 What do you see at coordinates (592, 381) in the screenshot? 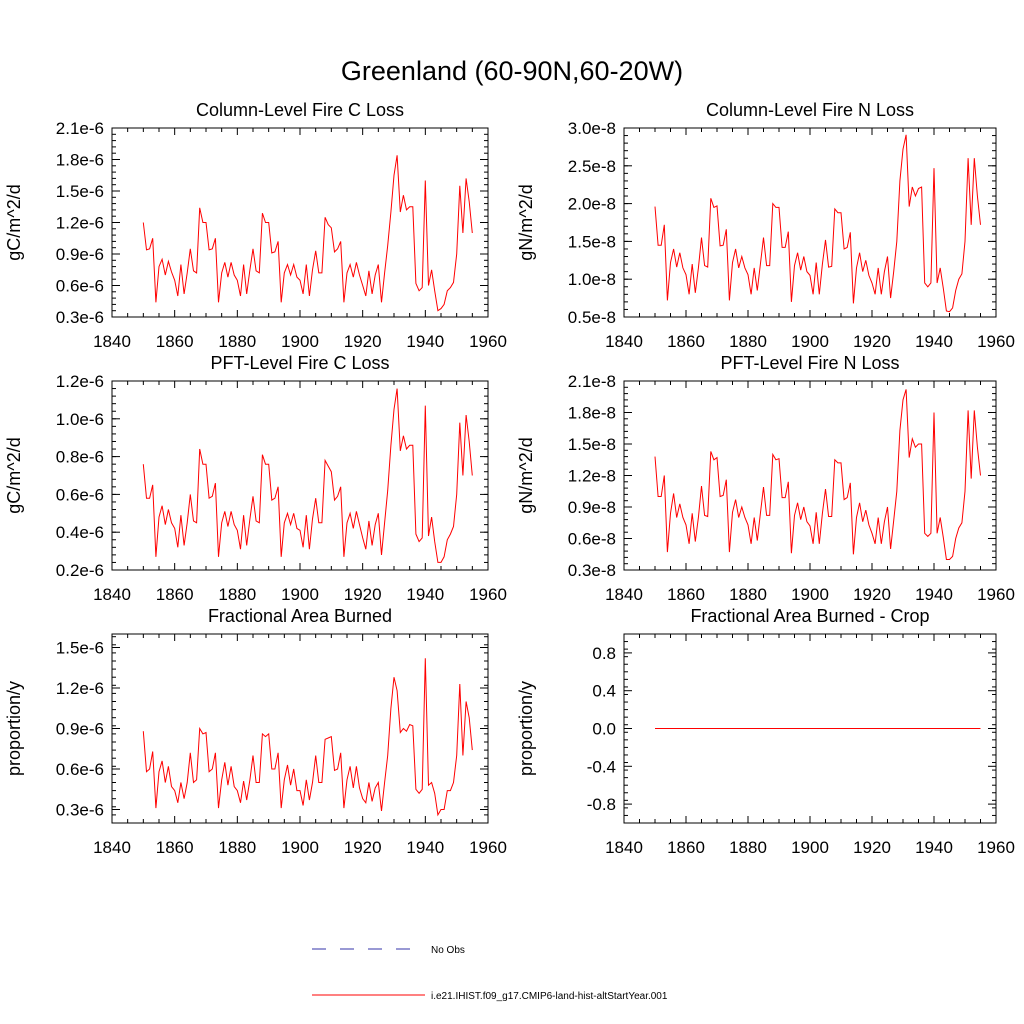
I see `y-tick-label: 2.1e-8` at bounding box center [592, 381].